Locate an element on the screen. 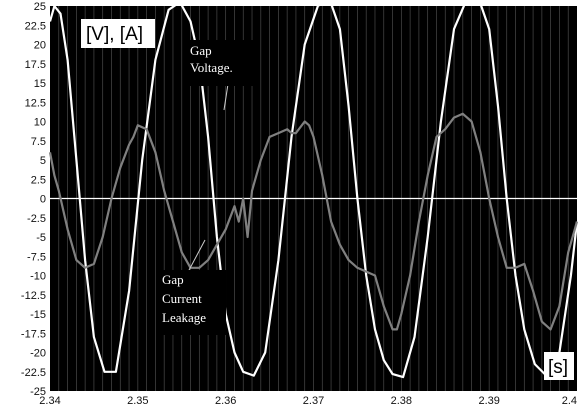  y-tick-label: 15 is located at coordinates (40, 84).